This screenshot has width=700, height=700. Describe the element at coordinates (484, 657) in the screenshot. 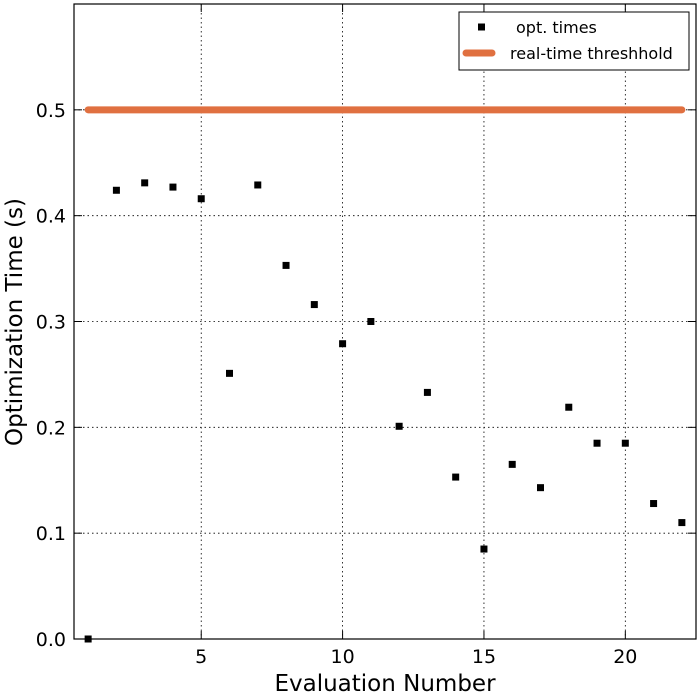

I see `x-tick-label: 15` at that location.